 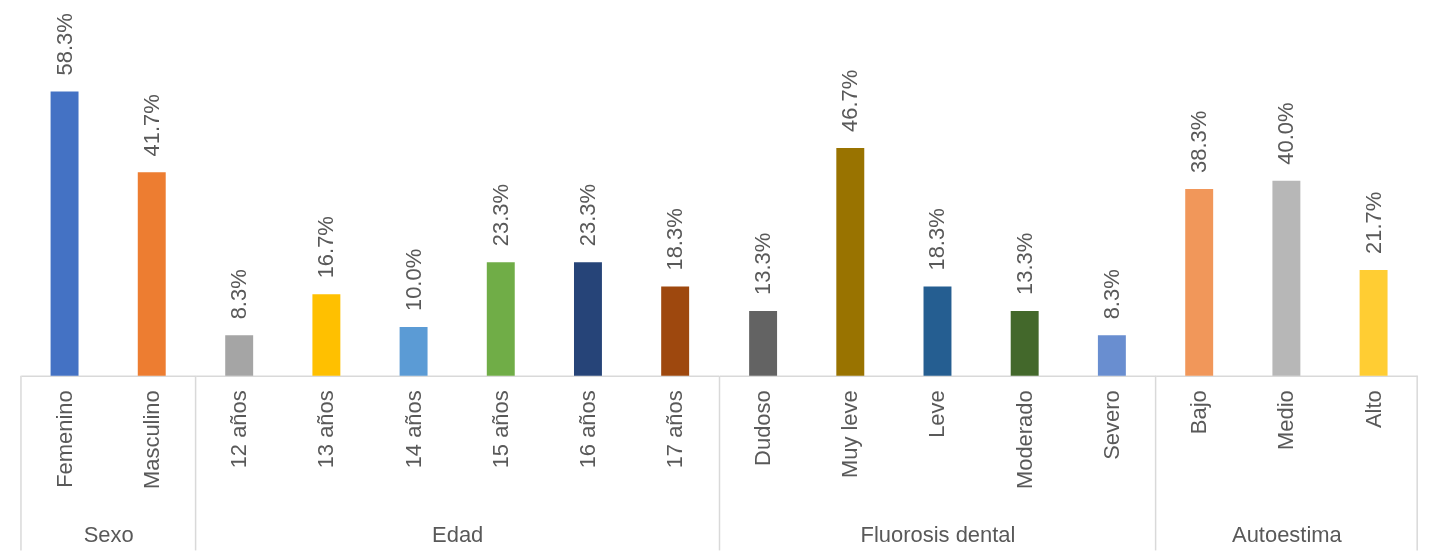 What do you see at coordinates (1199, 141) in the screenshot?
I see `data-label: 38.3%` at bounding box center [1199, 141].